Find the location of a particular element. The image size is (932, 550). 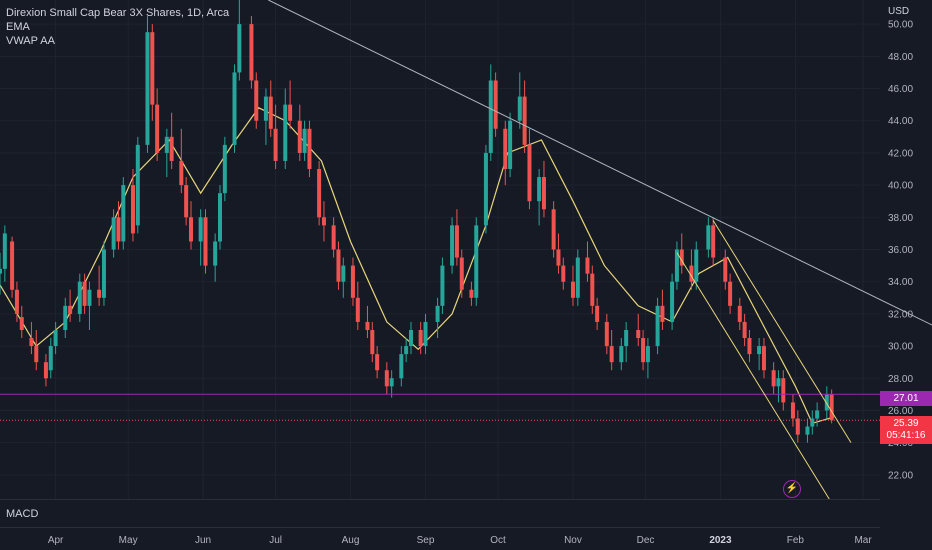

lightning-icon: ⚡ is located at coordinates (792, 489).